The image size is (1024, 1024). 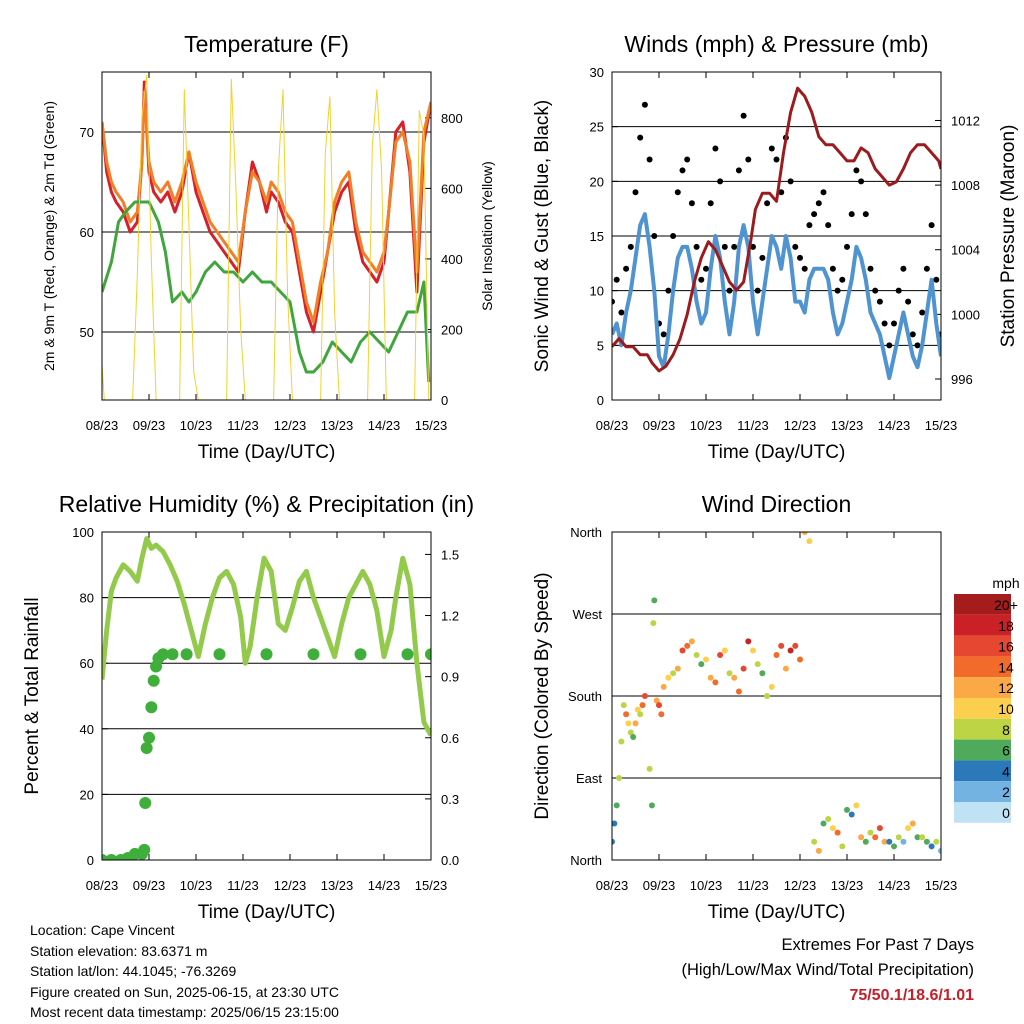 What do you see at coordinates (452, 259) in the screenshot?
I see `y2-tick-label: 400` at bounding box center [452, 259].